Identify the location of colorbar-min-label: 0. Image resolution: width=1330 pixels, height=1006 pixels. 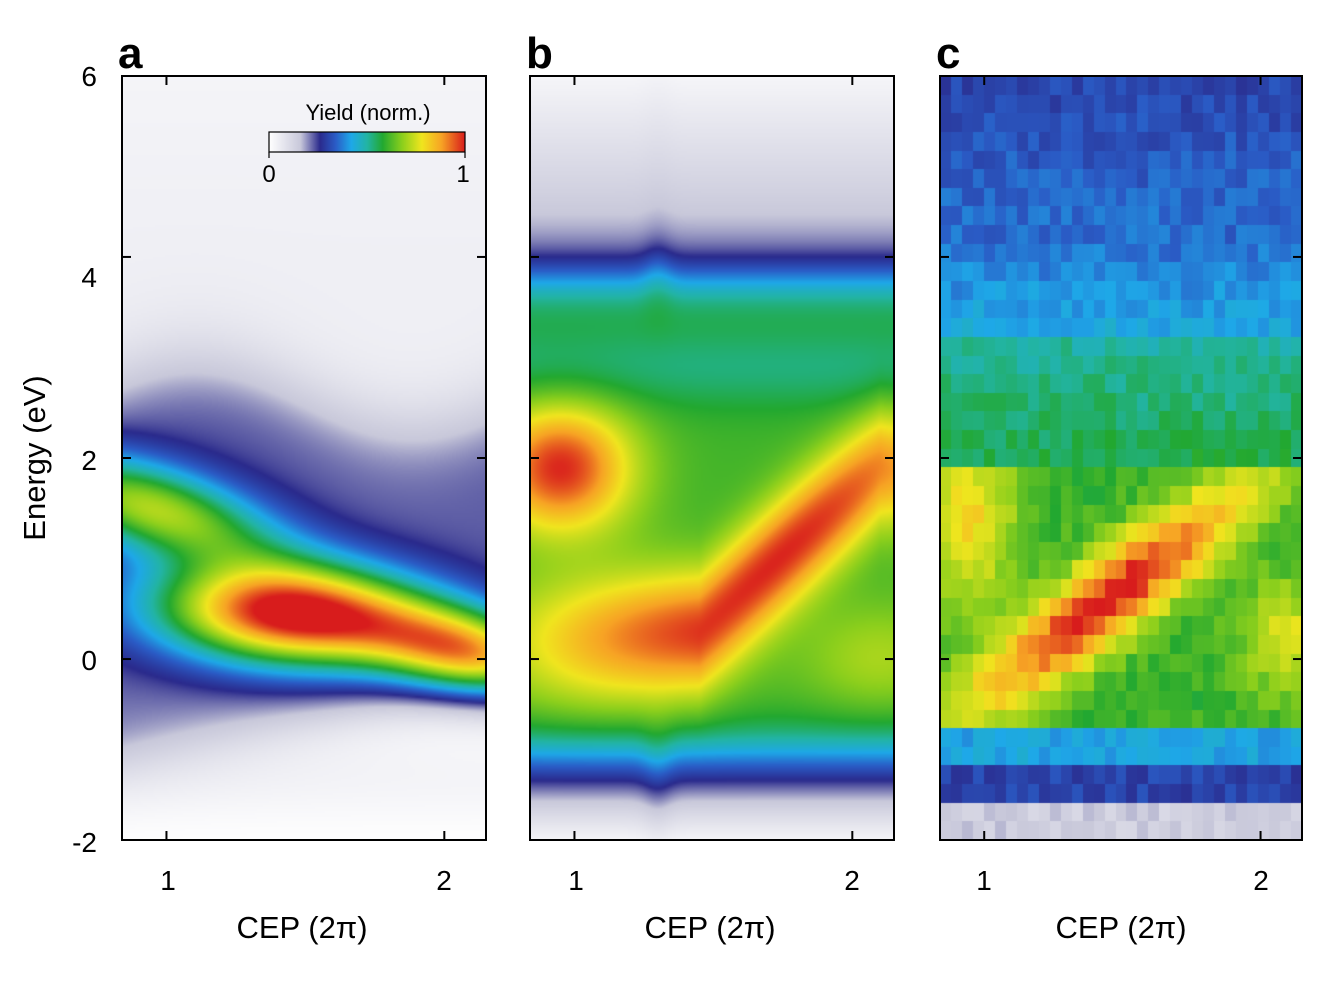
(268, 174).